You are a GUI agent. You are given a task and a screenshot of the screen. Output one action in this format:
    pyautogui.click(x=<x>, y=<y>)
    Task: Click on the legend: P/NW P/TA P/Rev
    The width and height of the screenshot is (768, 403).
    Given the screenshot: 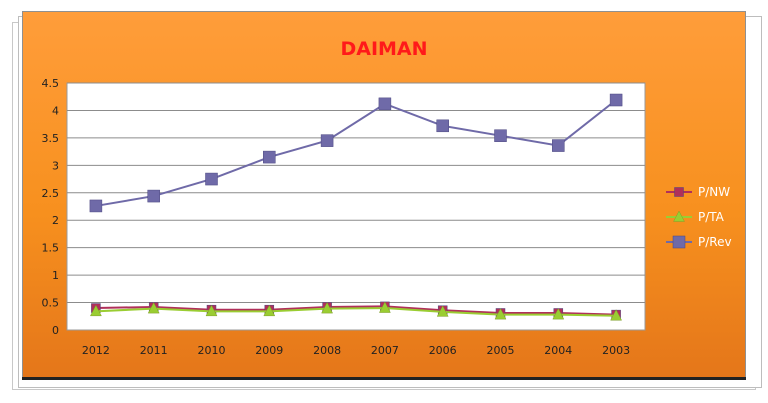 What is the action you would take?
    pyautogui.click(x=699, y=217)
    